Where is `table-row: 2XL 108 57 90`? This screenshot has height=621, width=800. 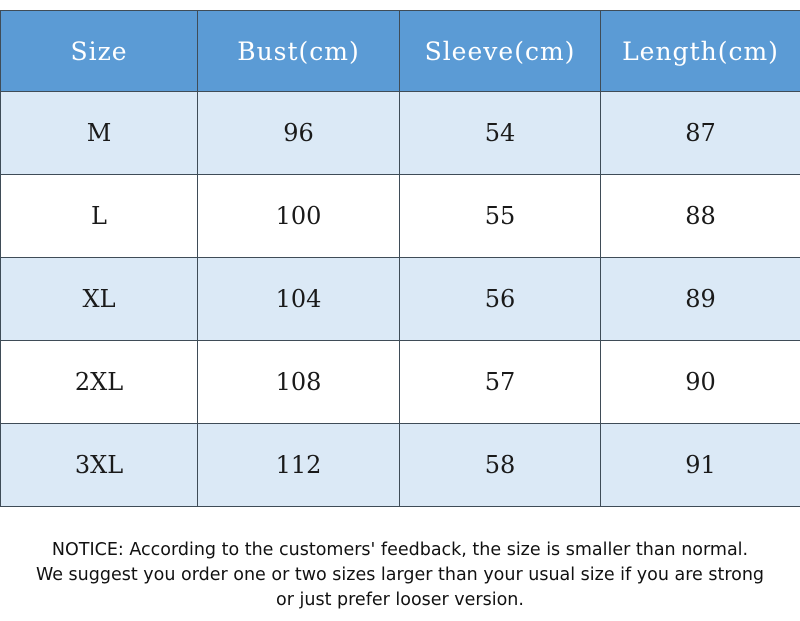
table-row: 2XL 108 57 90 is located at coordinates (400, 382).